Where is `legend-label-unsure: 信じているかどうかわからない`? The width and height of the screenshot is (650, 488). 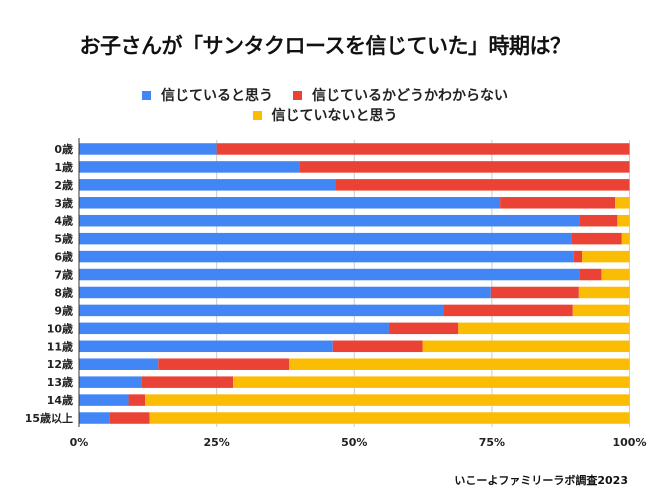 legend-label-unsure: 信じているかどうかわからない is located at coordinates (410, 96).